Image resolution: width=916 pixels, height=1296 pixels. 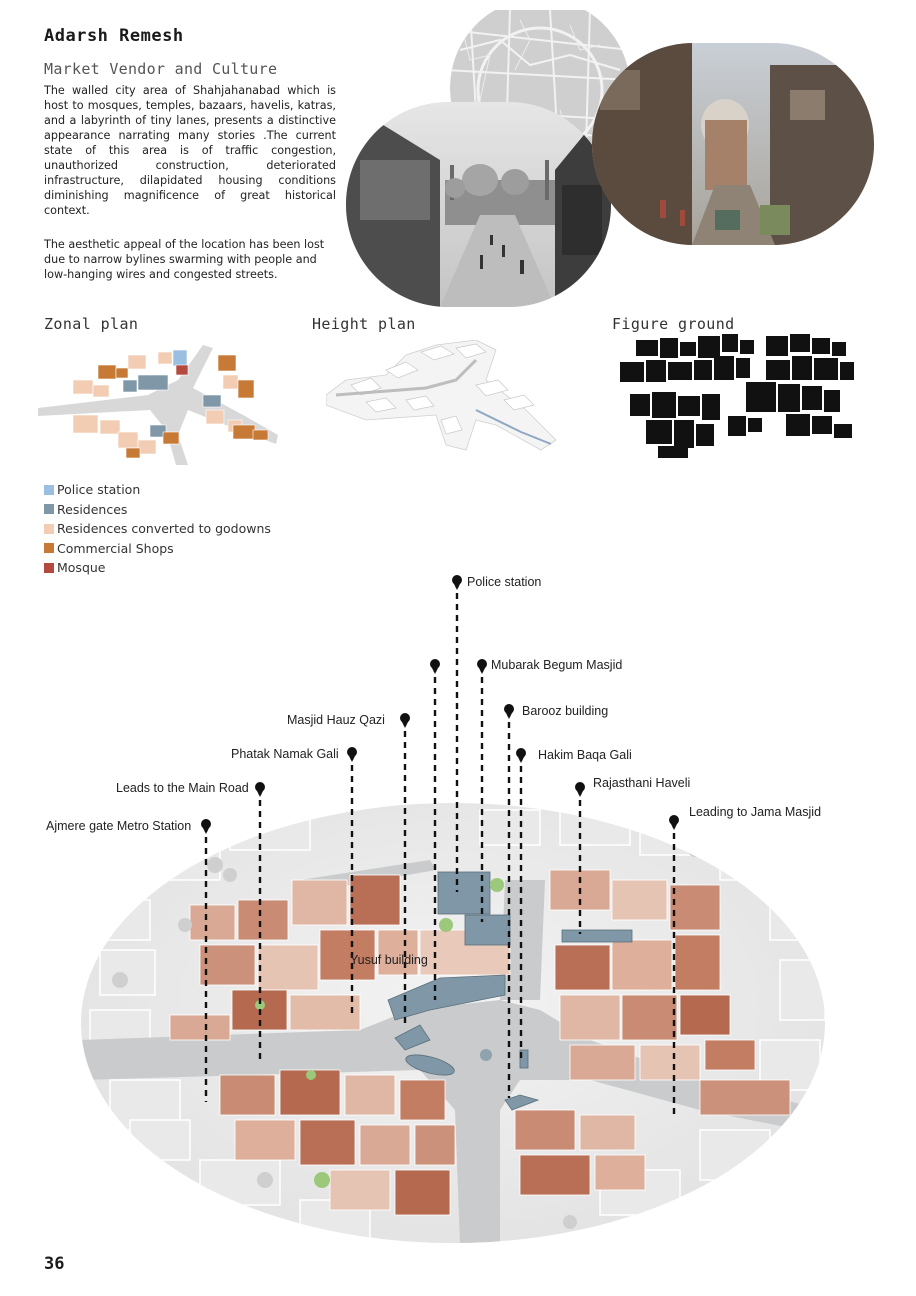 What do you see at coordinates (157, 490) in the screenshot?
I see `legend-item-police-station: Police station` at bounding box center [157, 490].